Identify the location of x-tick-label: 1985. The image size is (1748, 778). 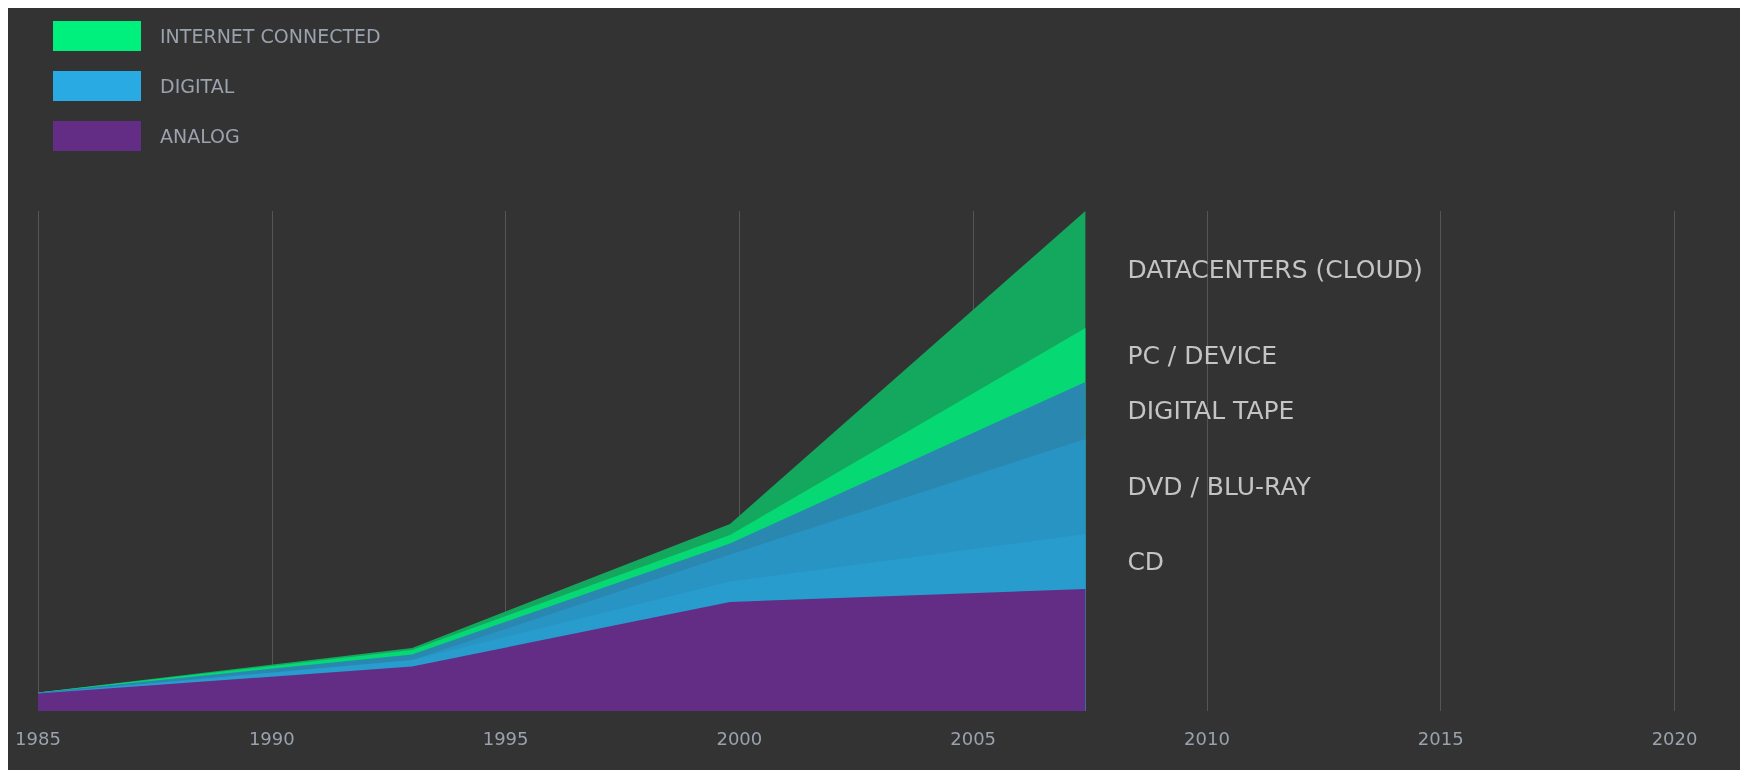
(38, 738).